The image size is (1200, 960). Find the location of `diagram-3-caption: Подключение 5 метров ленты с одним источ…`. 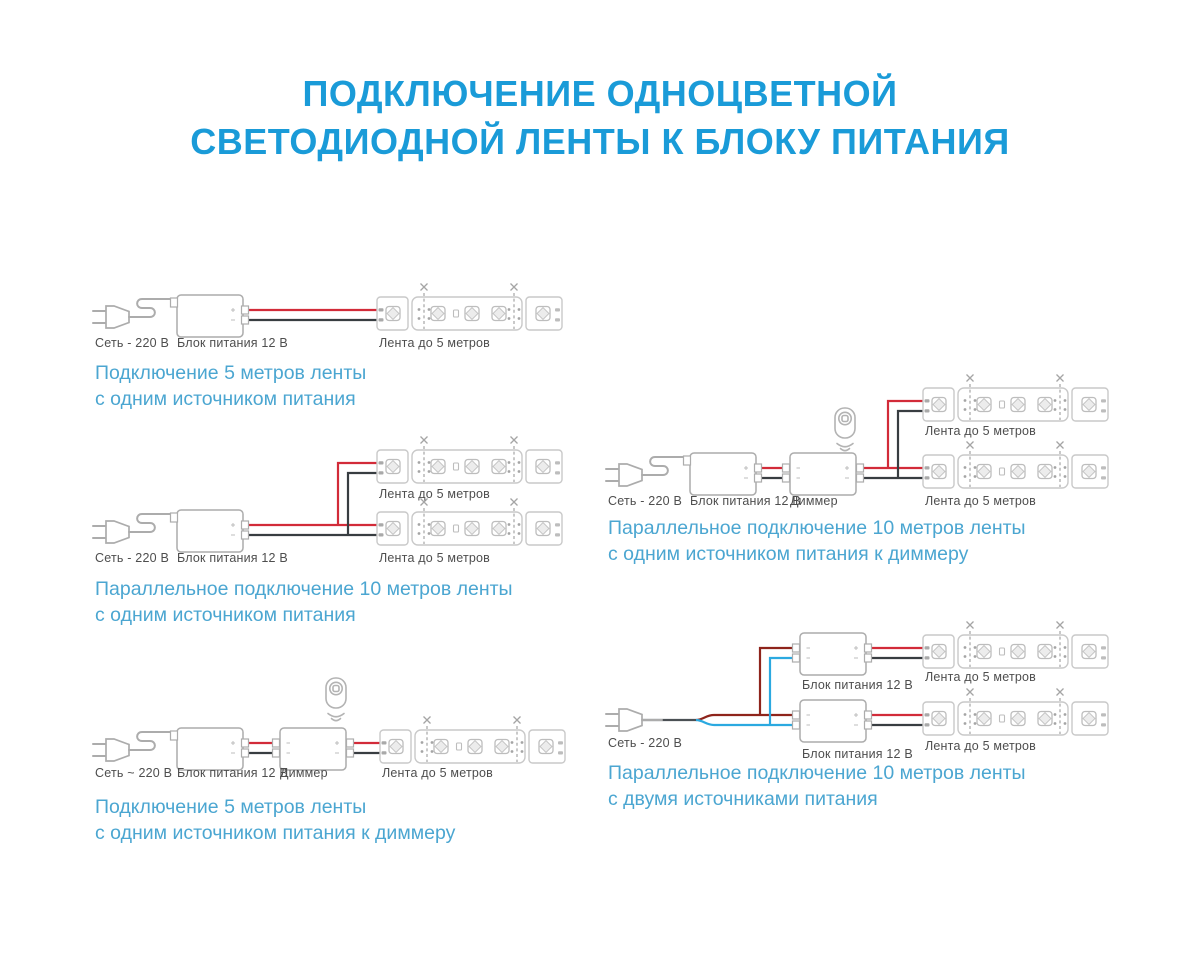

diagram-3-caption: Подключение 5 метров ленты с одним источ… is located at coordinates (275, 820).